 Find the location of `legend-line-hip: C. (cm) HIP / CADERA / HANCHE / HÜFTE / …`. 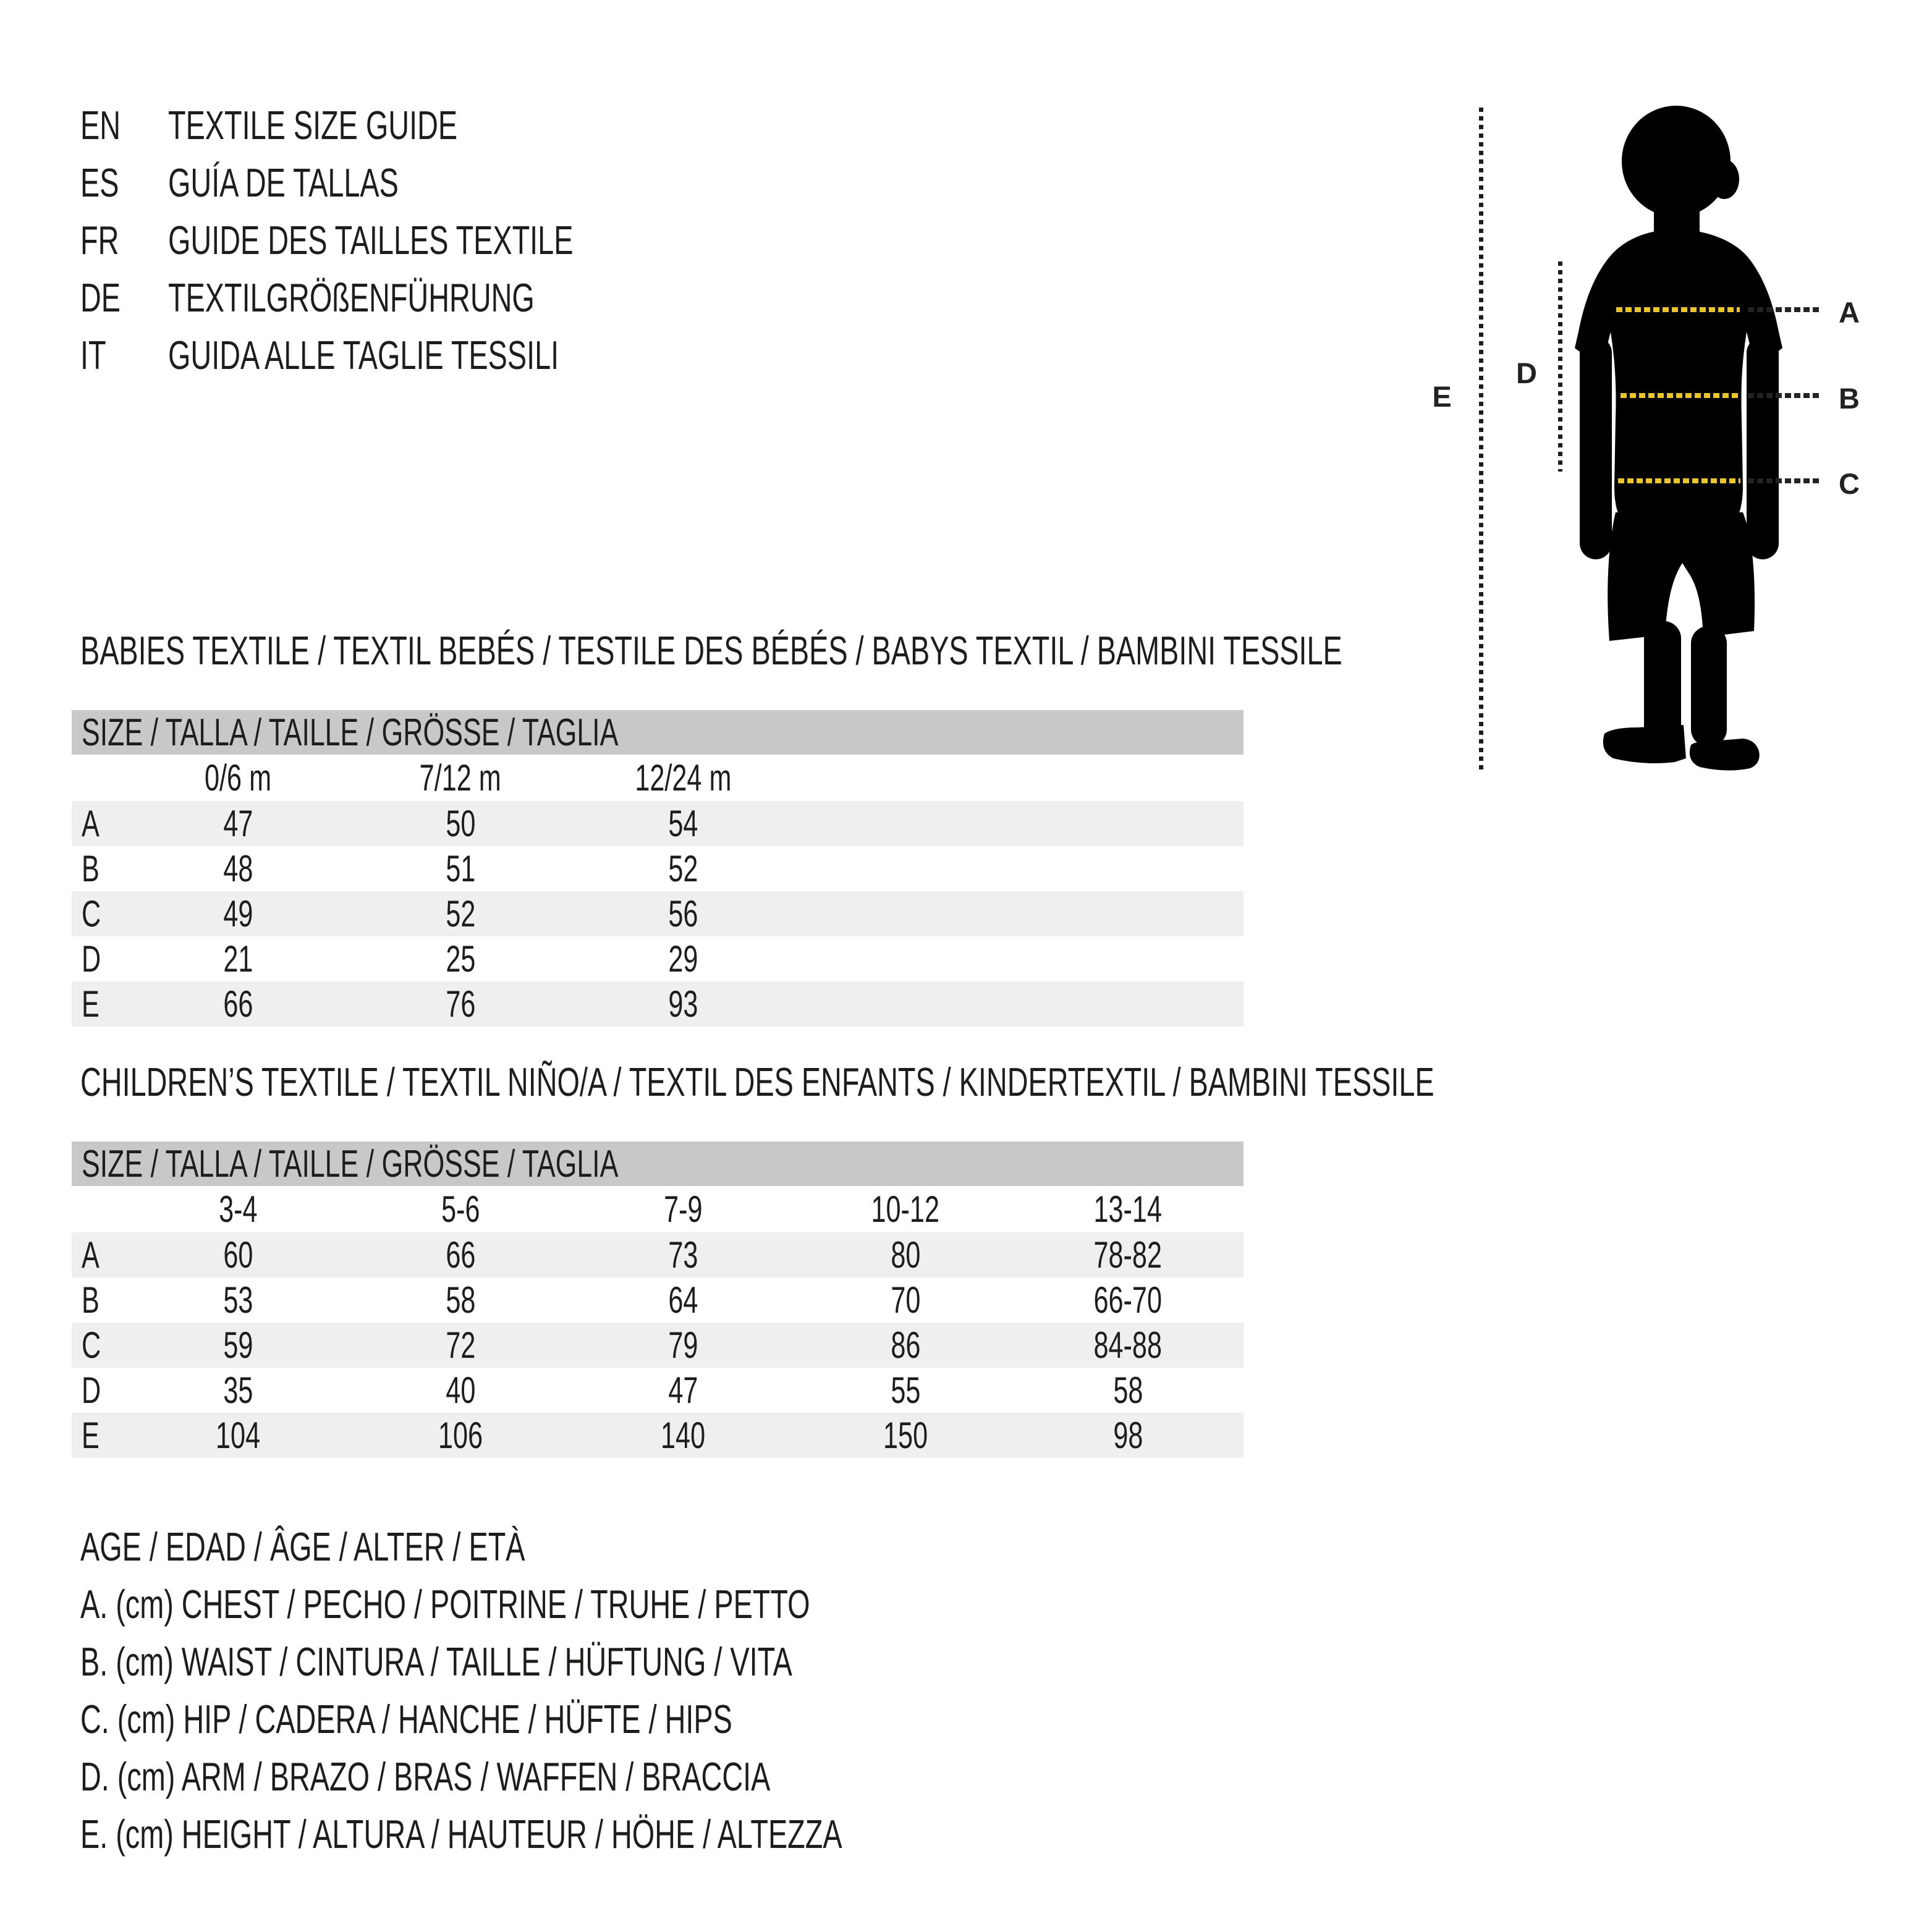

legend-line-hip: C. (cm) HIP / CADERA / HANCHE / HÜFTE / … is located at coordinates (406, 1719).